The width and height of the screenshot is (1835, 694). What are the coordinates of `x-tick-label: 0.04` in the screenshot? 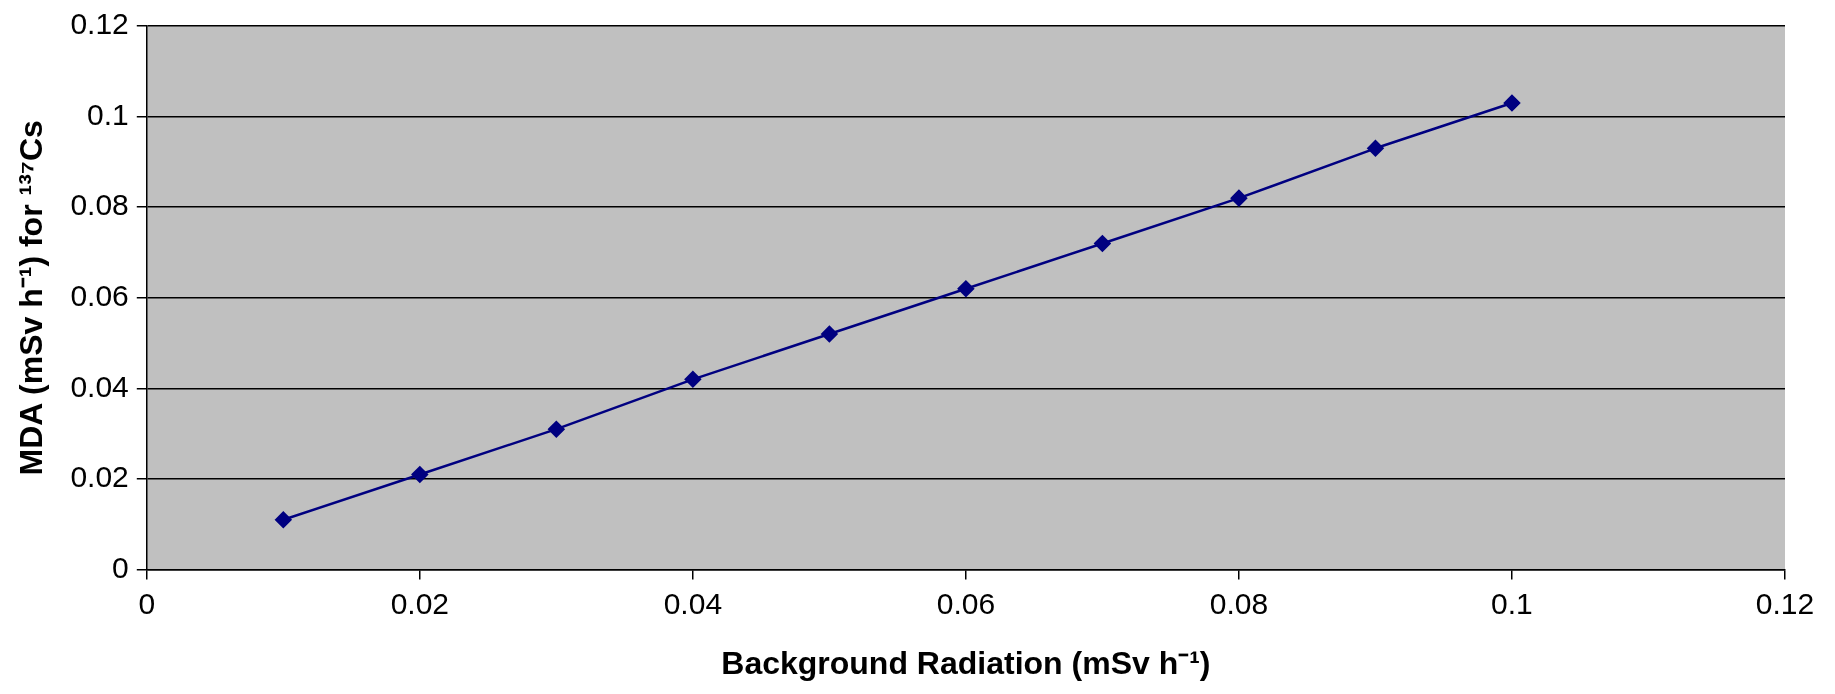 It's located at (693, 603).